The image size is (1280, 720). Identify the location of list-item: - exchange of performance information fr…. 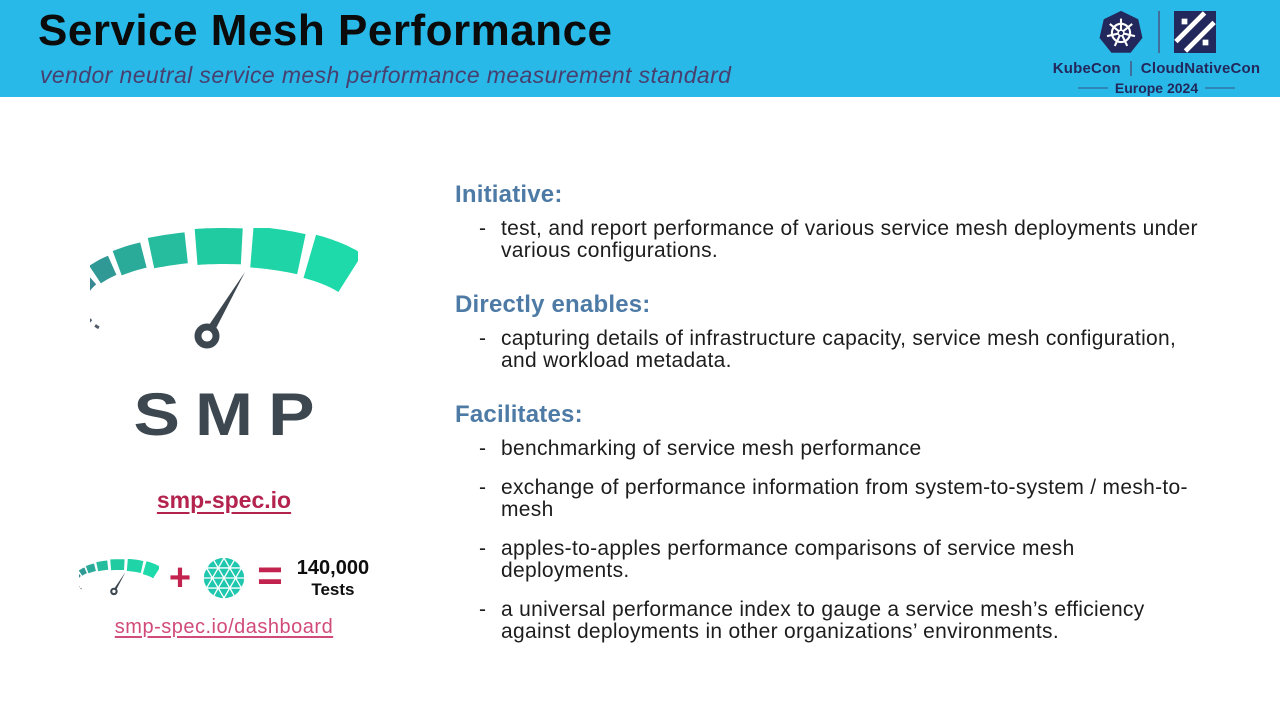
(829, 499).